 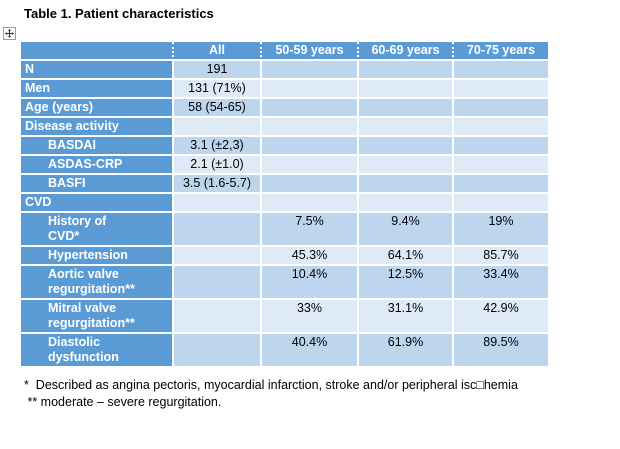 I want to click on value-cell: 19%, so click(x=500, y=230).